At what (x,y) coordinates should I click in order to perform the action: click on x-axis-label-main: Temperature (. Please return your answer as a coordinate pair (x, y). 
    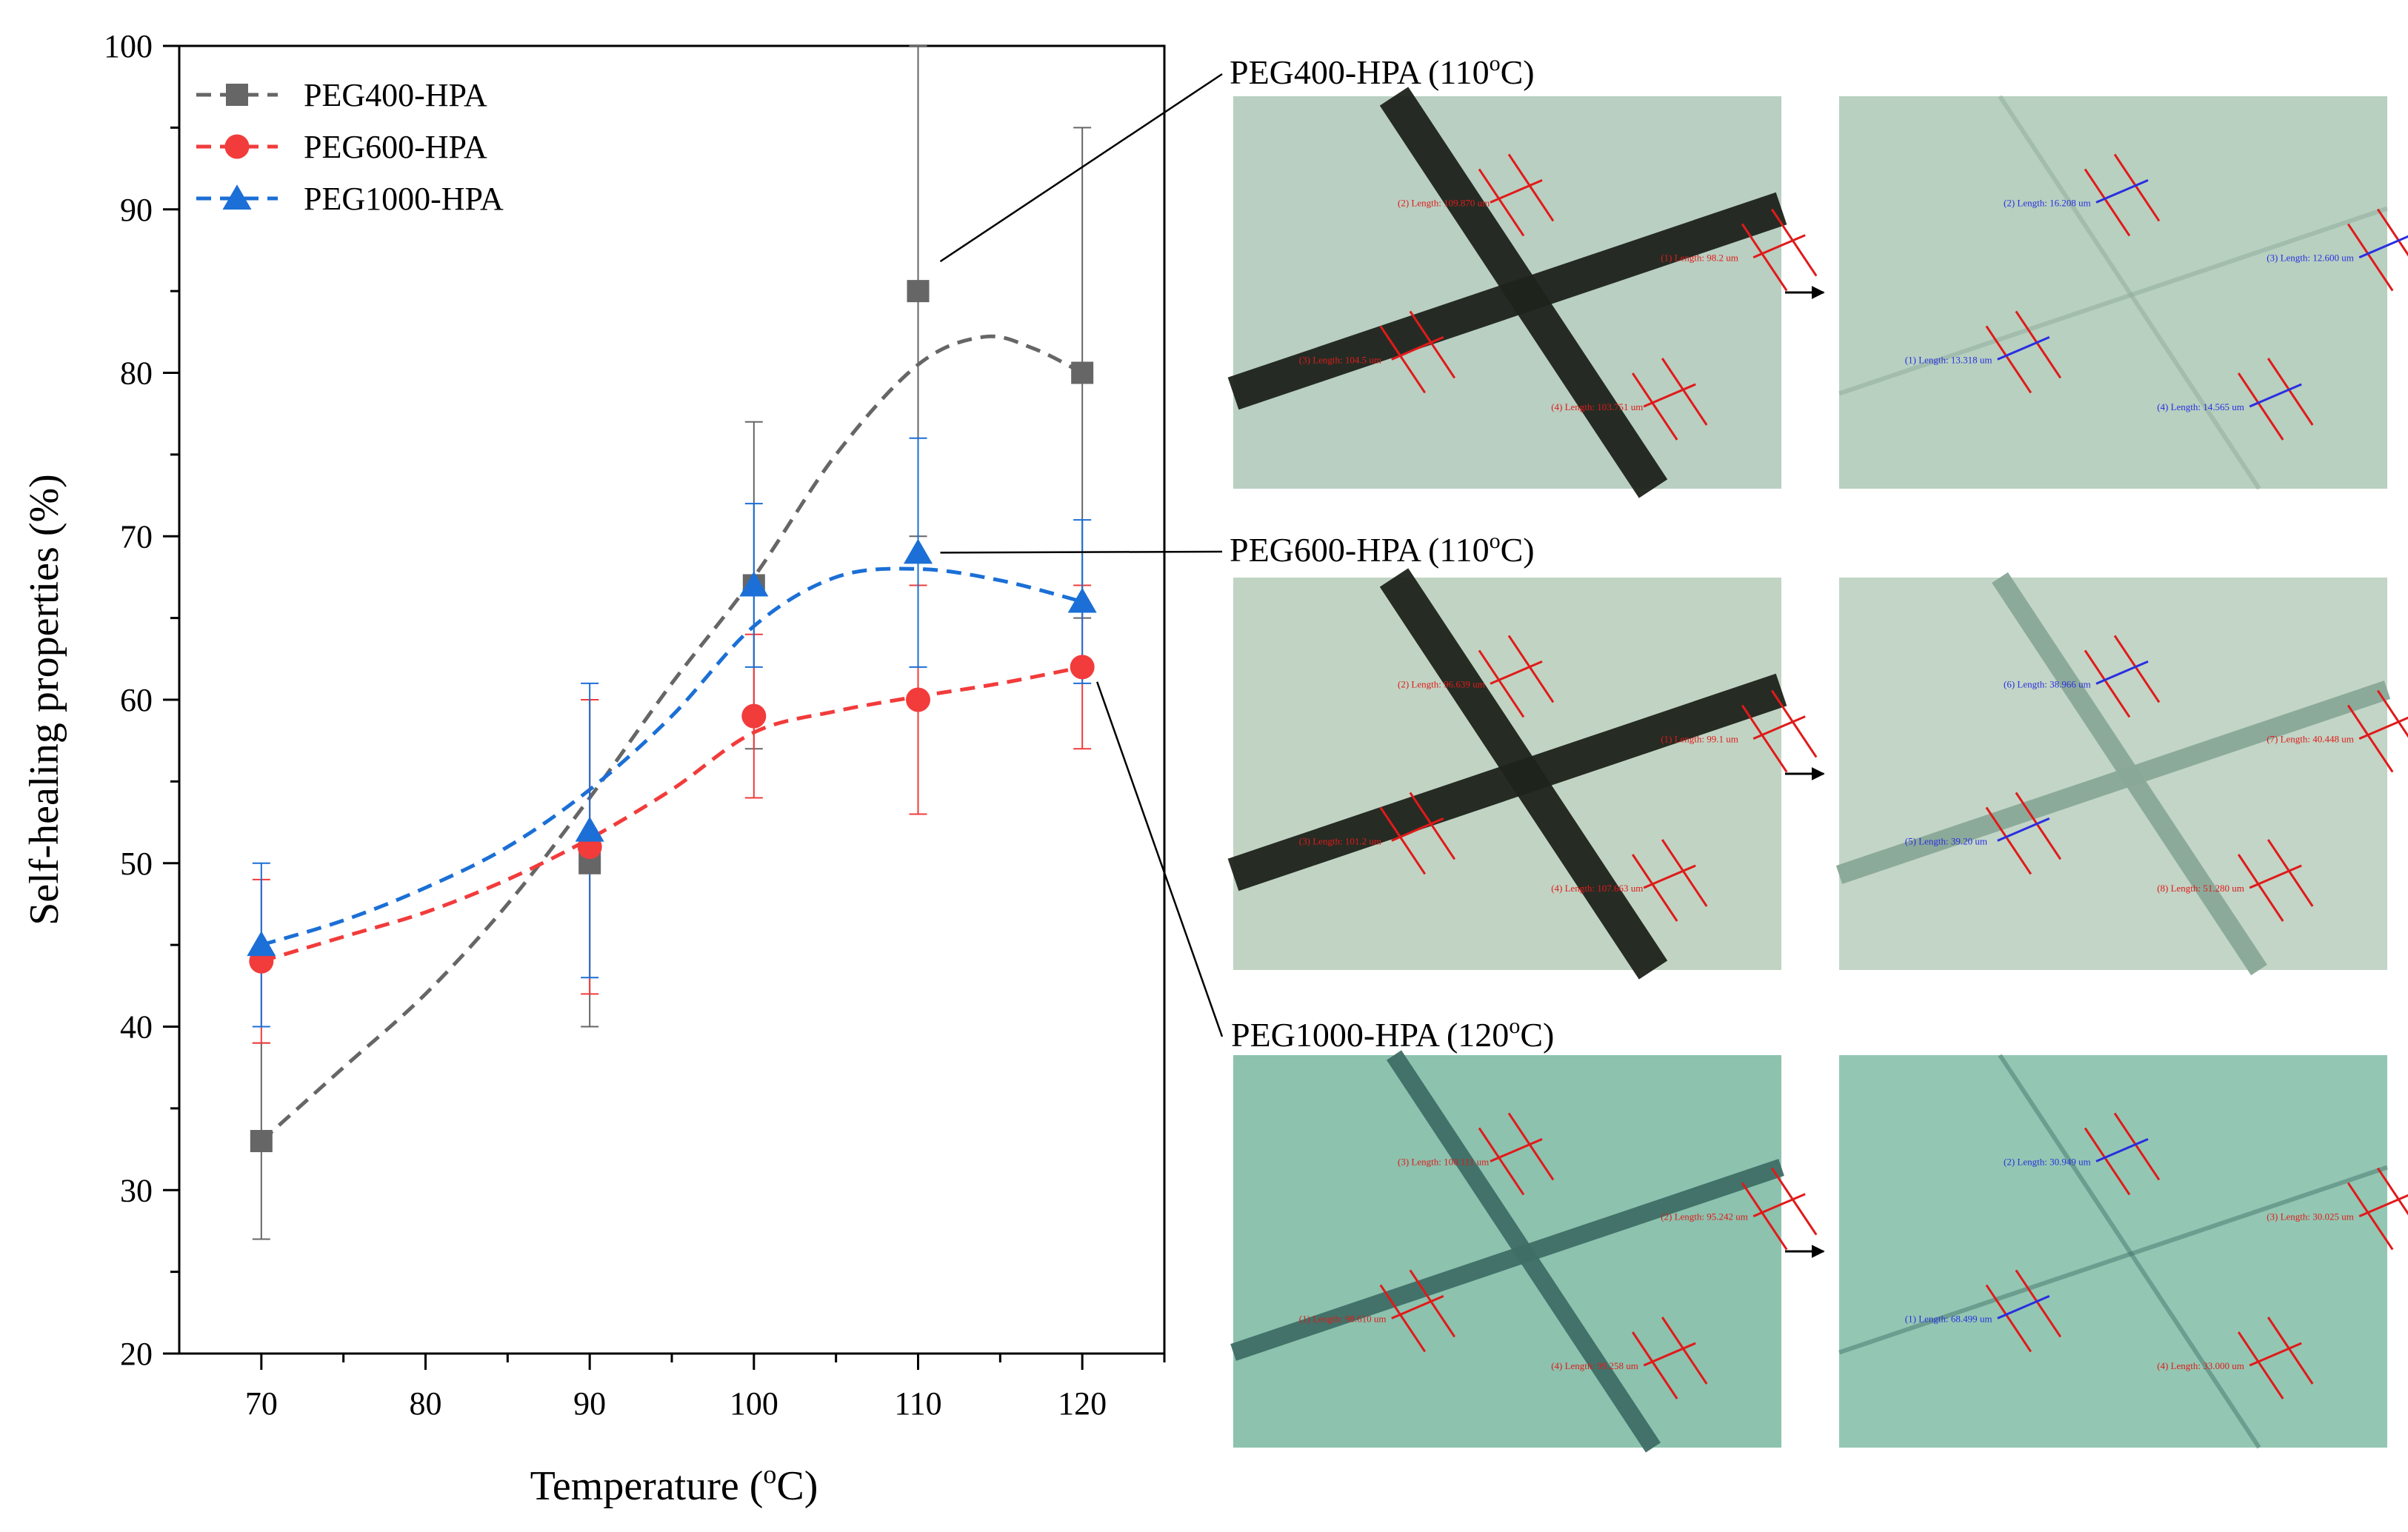
    Looking at the image, I should click on (647, 1486).